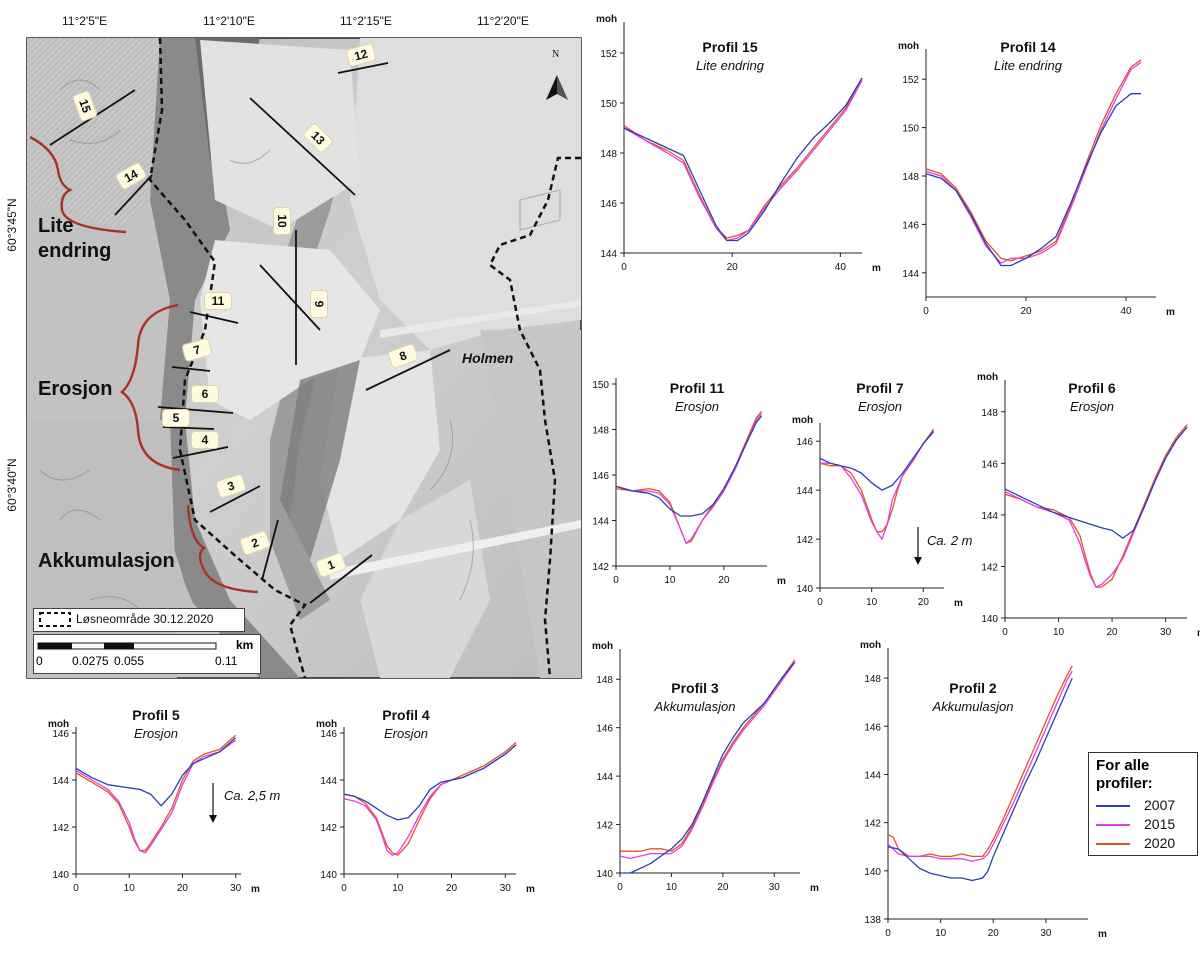 The width and height of the screenshot is (1200, 956). I want to click on chart-p5: 140 142 144 146 0 10 20 30 moh m Profil 5 Erosjon, so click(154, 801).